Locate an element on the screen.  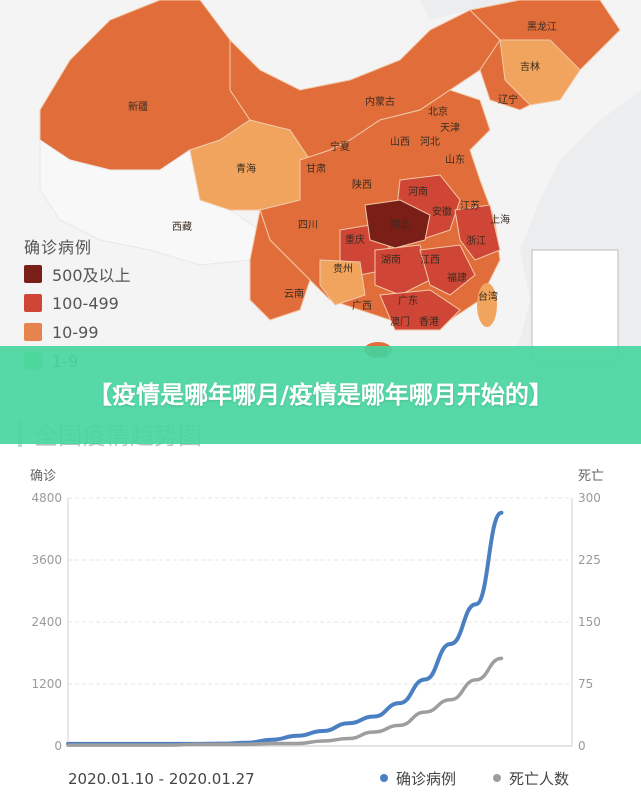
province-guangdong is located at coordinates (420, 310).